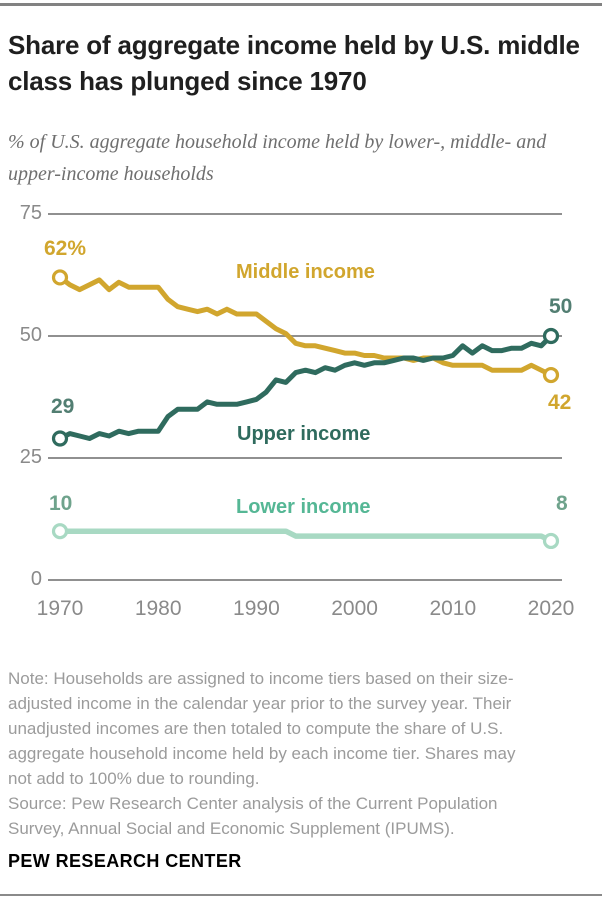 The image size is (602, 910). I want to click on middle-income-line, so click(305, 326).